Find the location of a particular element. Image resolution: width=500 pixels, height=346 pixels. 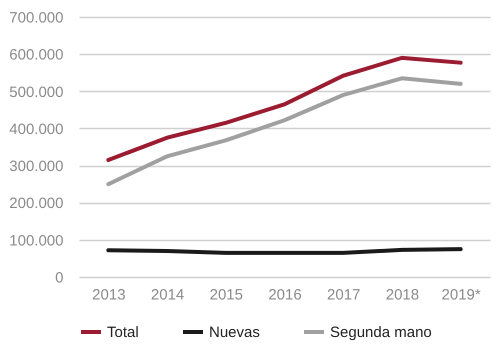

y-tick-label: 100.000 is located at coordinates (36, 241).